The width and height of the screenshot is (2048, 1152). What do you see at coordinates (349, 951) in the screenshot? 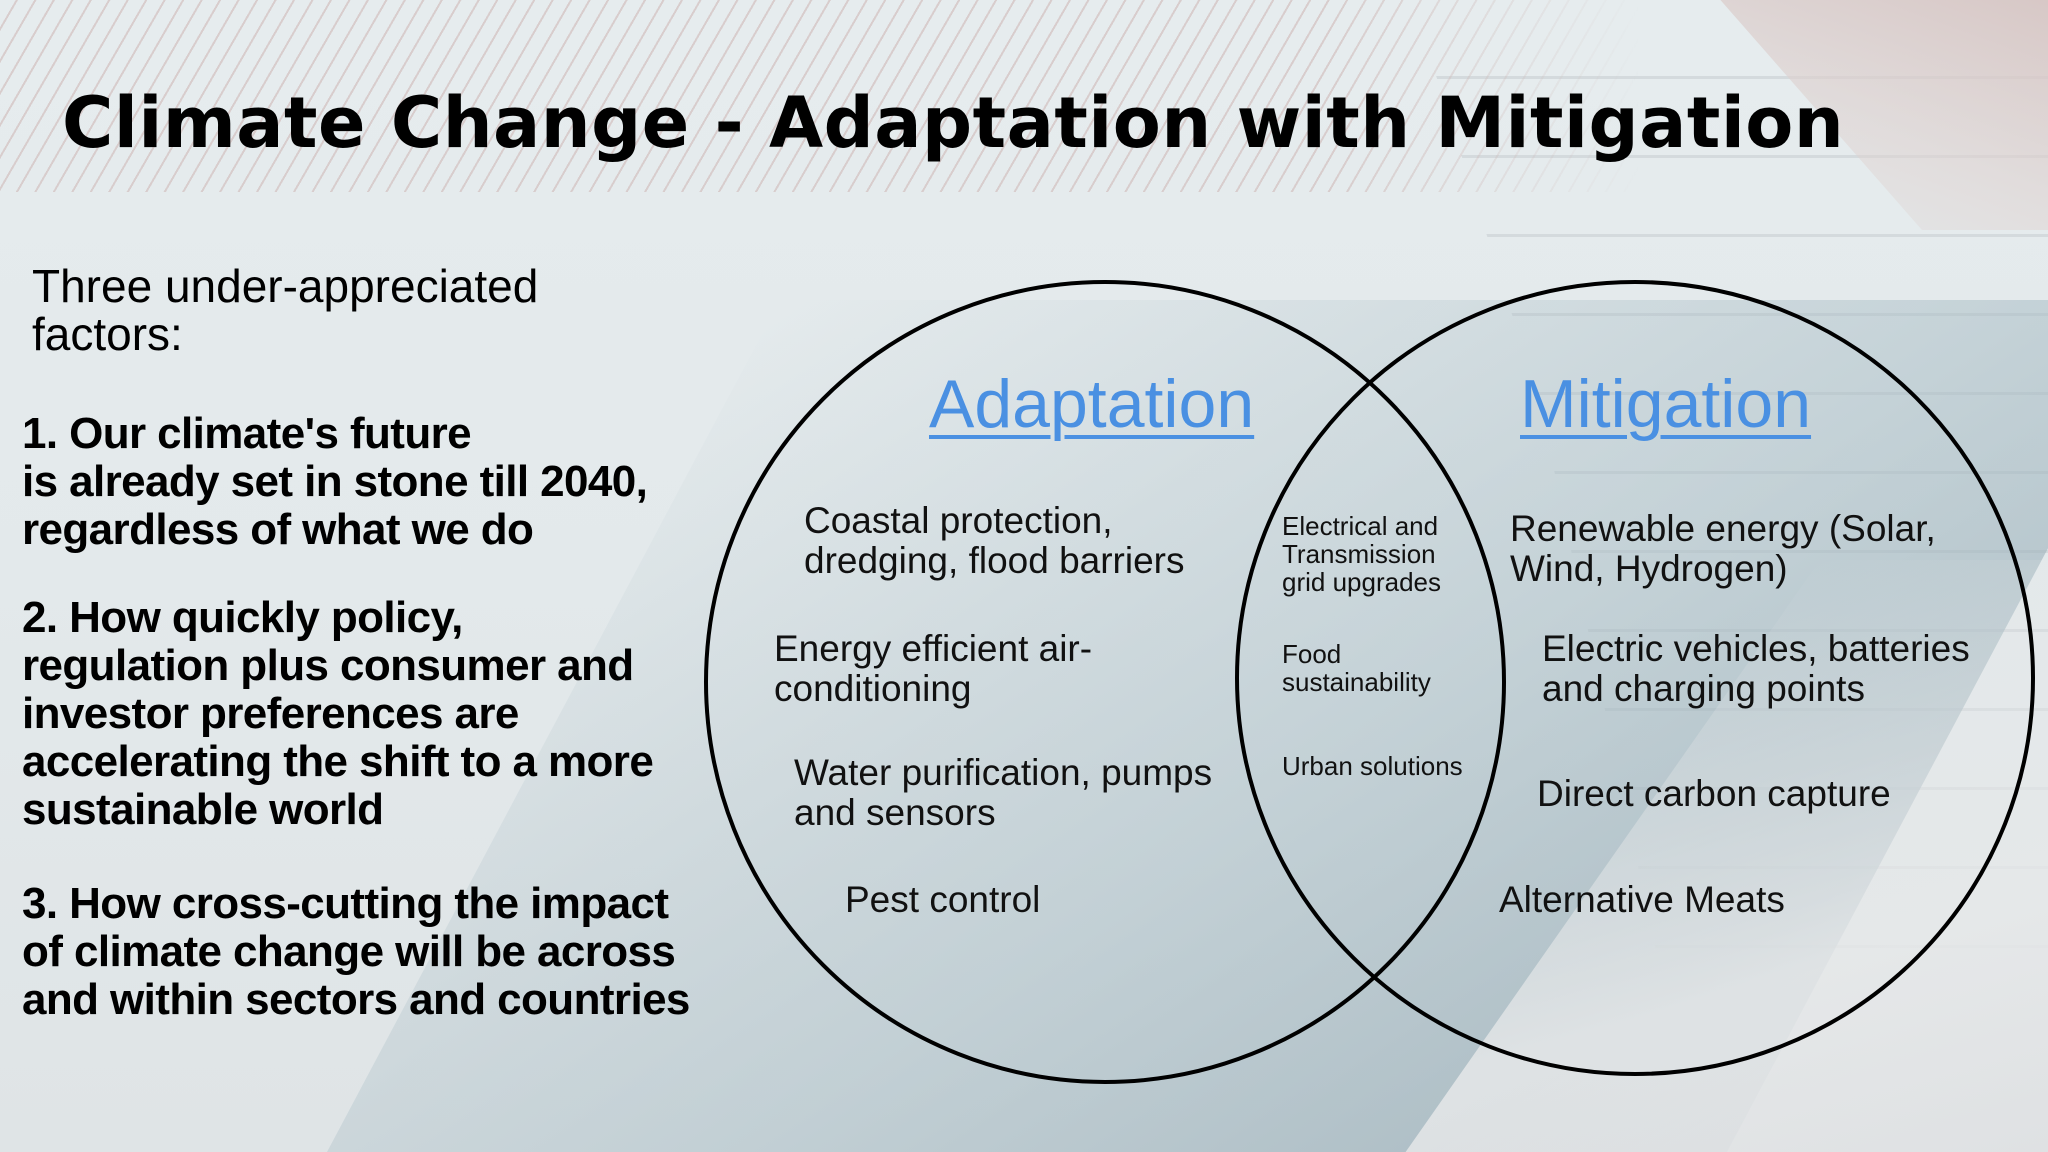
I see `factor-3-line: of climate change will be across` at bounding box center [349, 951].